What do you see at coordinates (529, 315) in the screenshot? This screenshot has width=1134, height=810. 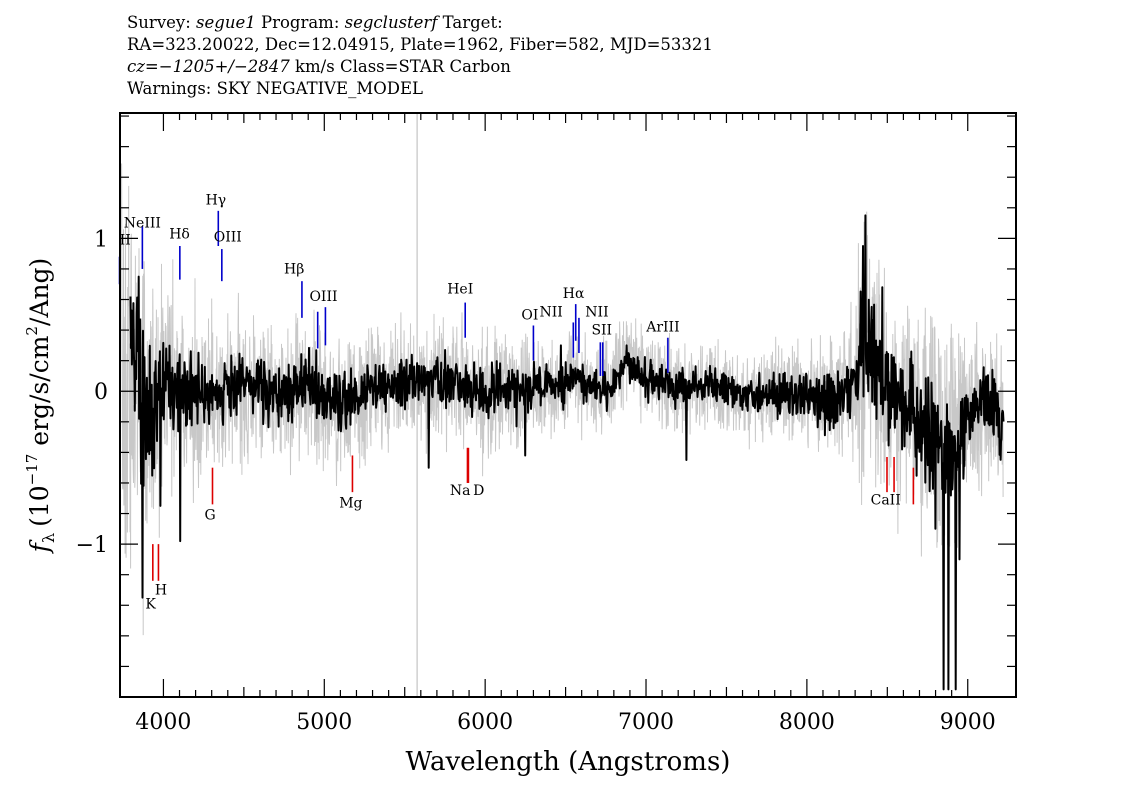 I see `emission-label-oi: OI` at bounding box center [529, 315].